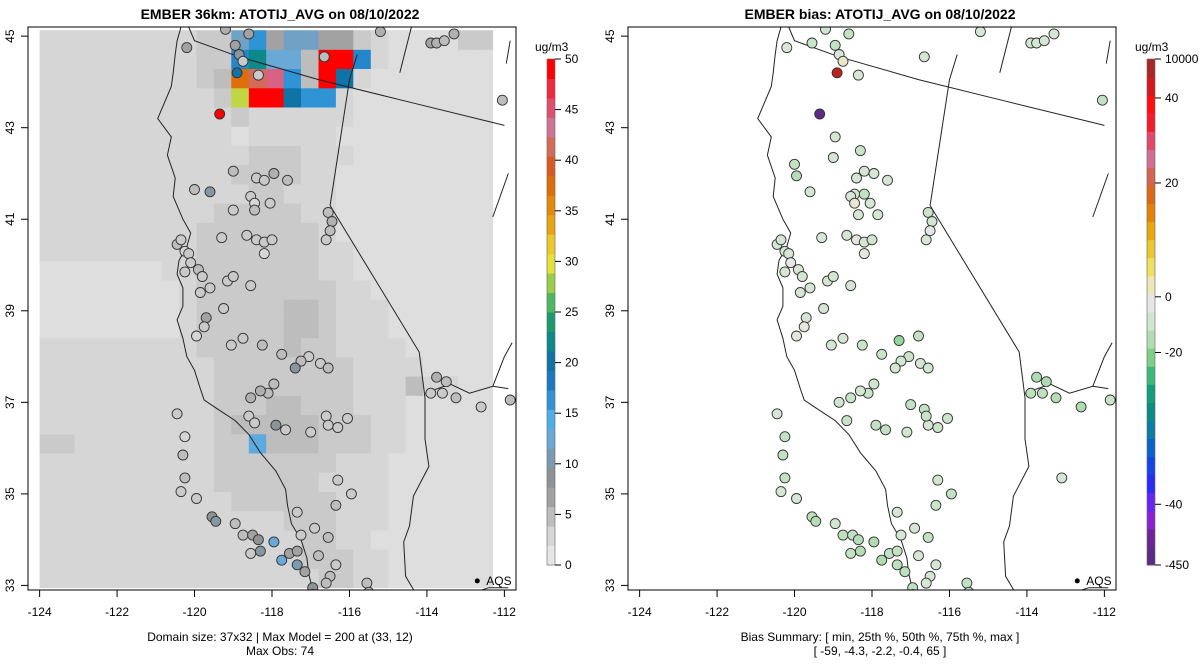  What do you see at coordinates (572, 211) in the screenshot?
I see `colorbar-tick-label: 35` at bounding box center [572, 211].